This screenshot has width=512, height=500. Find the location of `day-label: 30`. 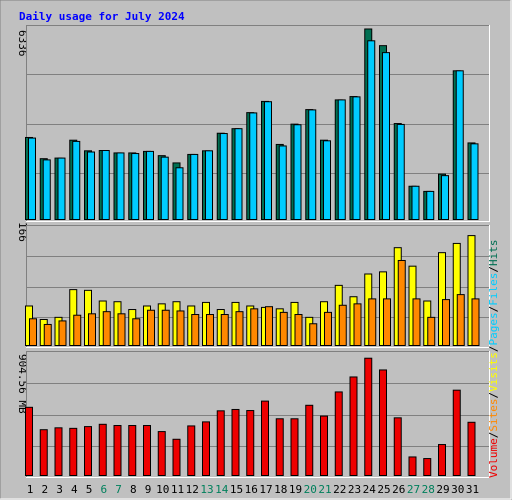

day-label: 30 is located at coordinates (457, 489).